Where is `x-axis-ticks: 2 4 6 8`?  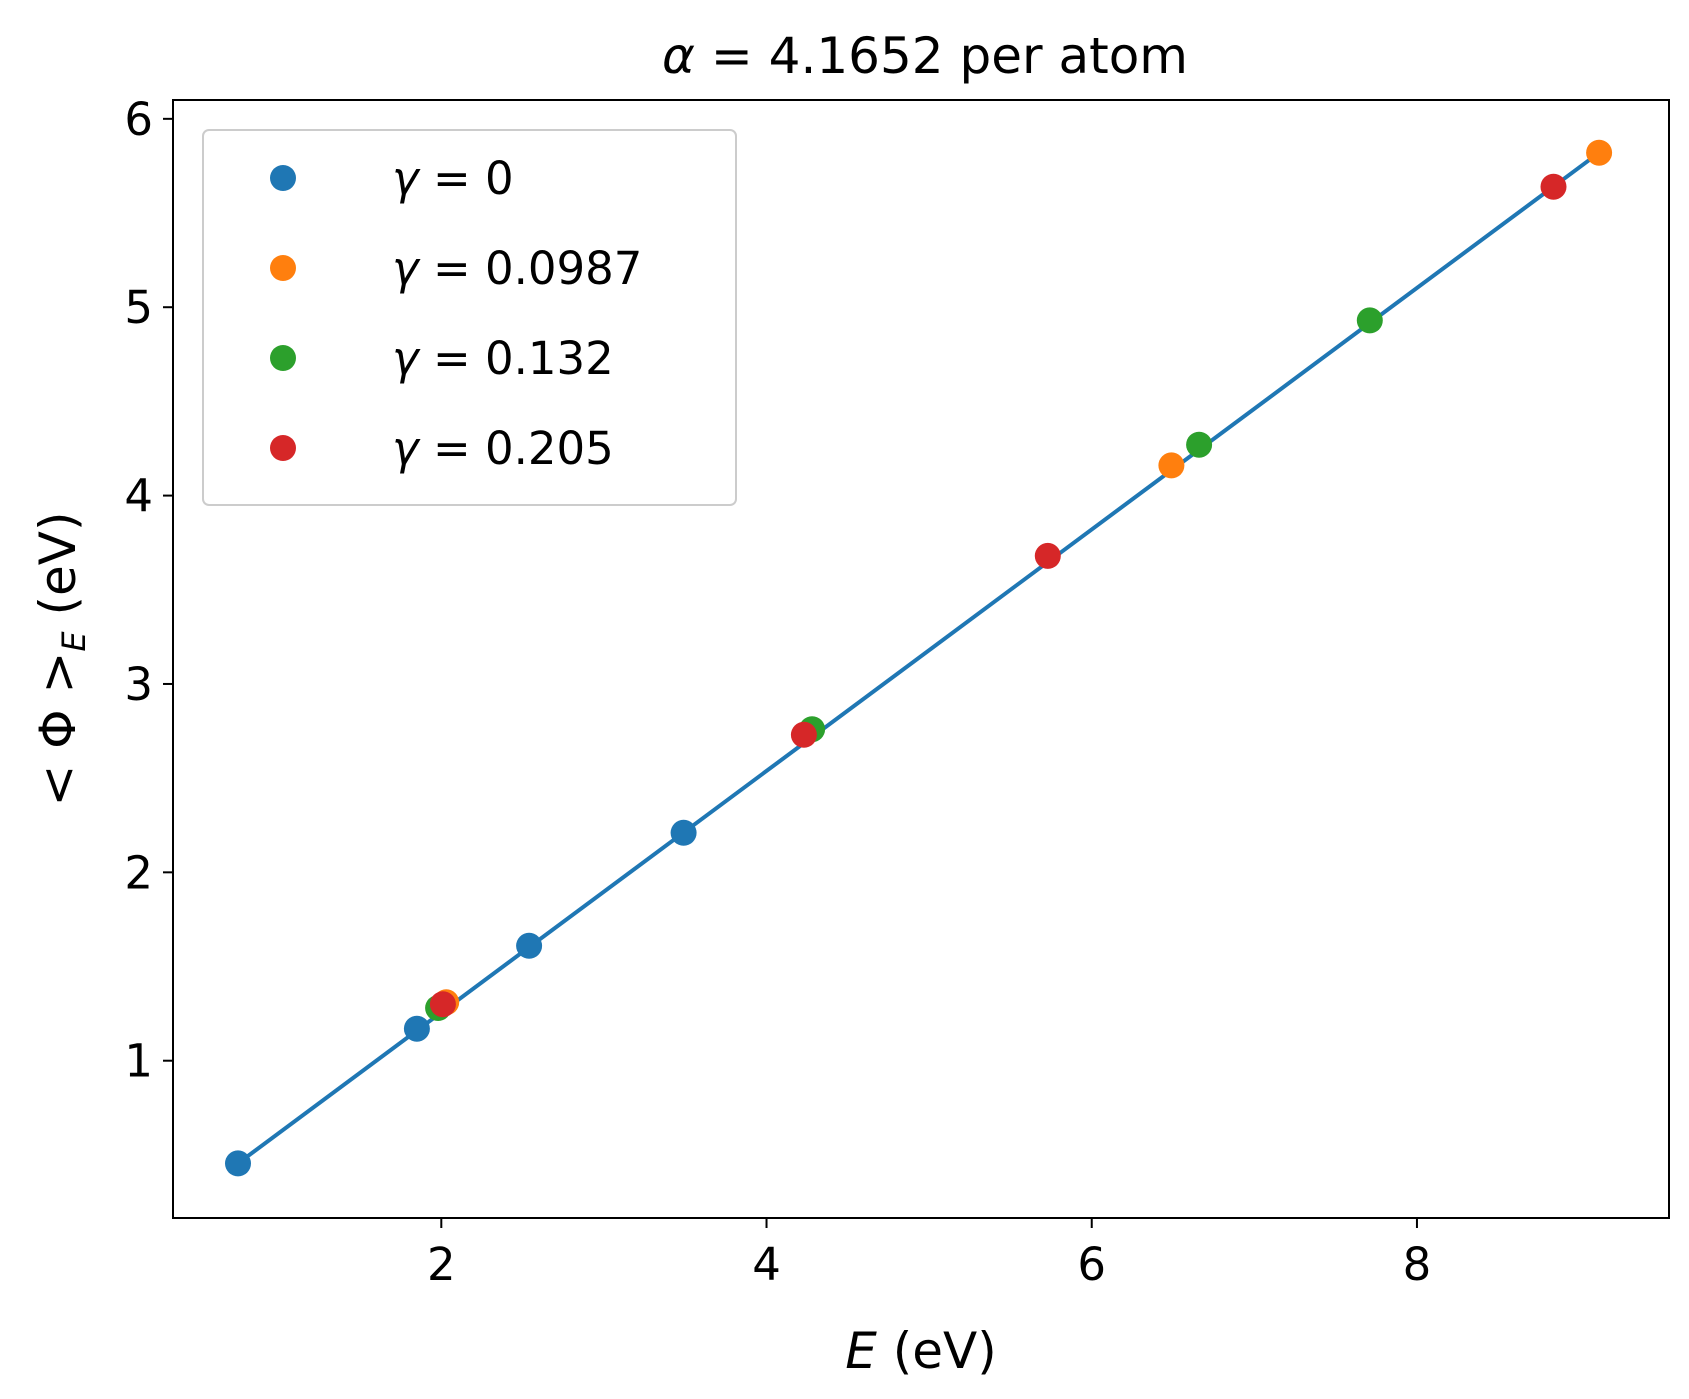
x-axis-ticks: 2 4 6 8 is located at coordinates (929, 1254).